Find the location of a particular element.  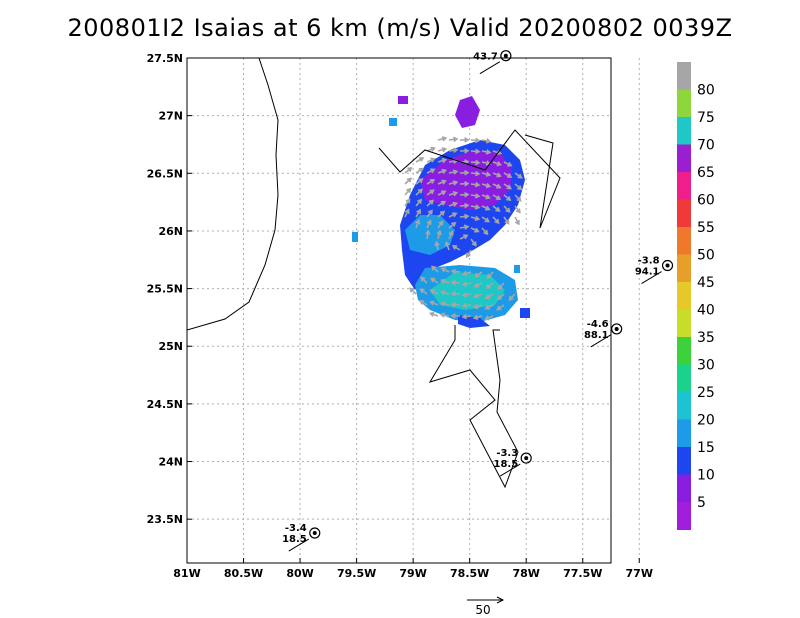

station-label: -4.6 is located at coordinates (598, 324).